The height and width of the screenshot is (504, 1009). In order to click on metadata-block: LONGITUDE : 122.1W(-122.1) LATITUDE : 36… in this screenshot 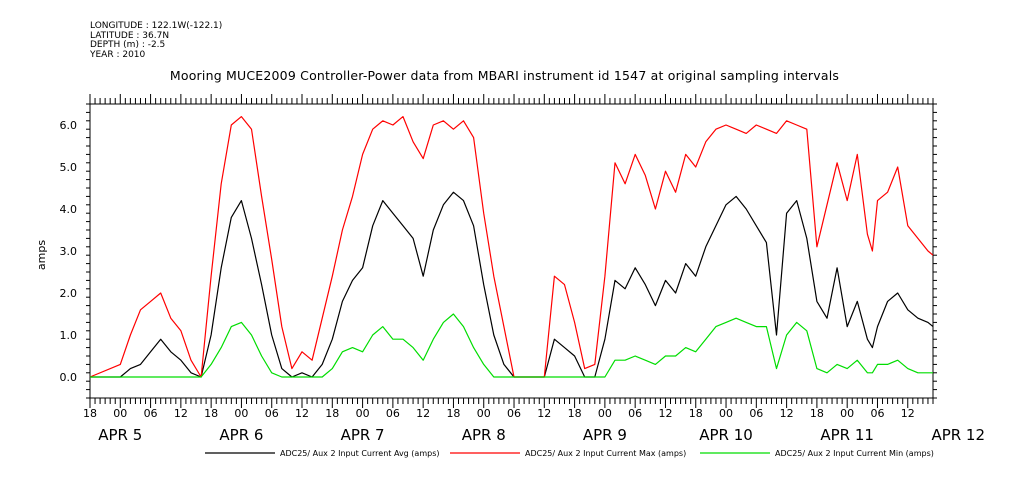, I will do `click(156, 40)`.